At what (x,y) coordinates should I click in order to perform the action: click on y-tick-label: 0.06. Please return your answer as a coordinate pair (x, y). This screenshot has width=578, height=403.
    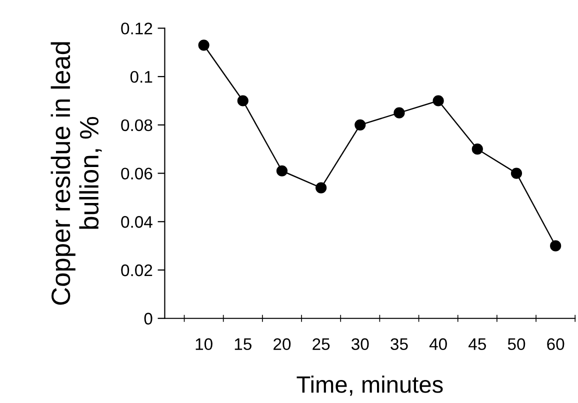
    Looking at the image, I should click on (136, 174).